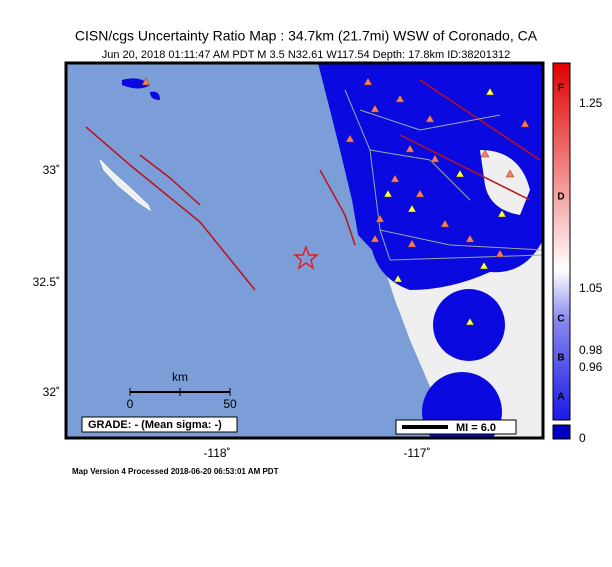 The height and width of the screenshot is (567, 612). Describe the element at coordinates (561, 241) in the screenshot. I see `colorbar` at that location.